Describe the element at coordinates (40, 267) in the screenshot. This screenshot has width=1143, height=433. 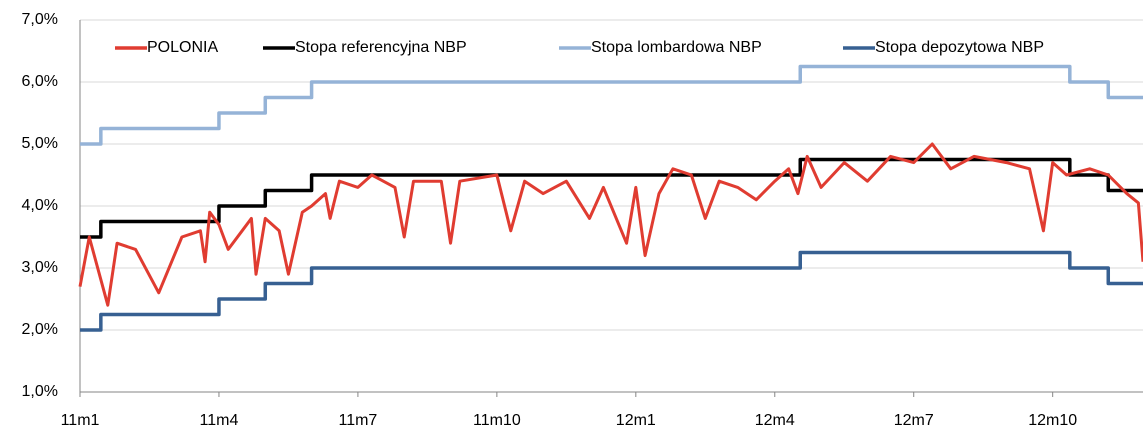
I see `y-tick-label: 3,0%` at that location.